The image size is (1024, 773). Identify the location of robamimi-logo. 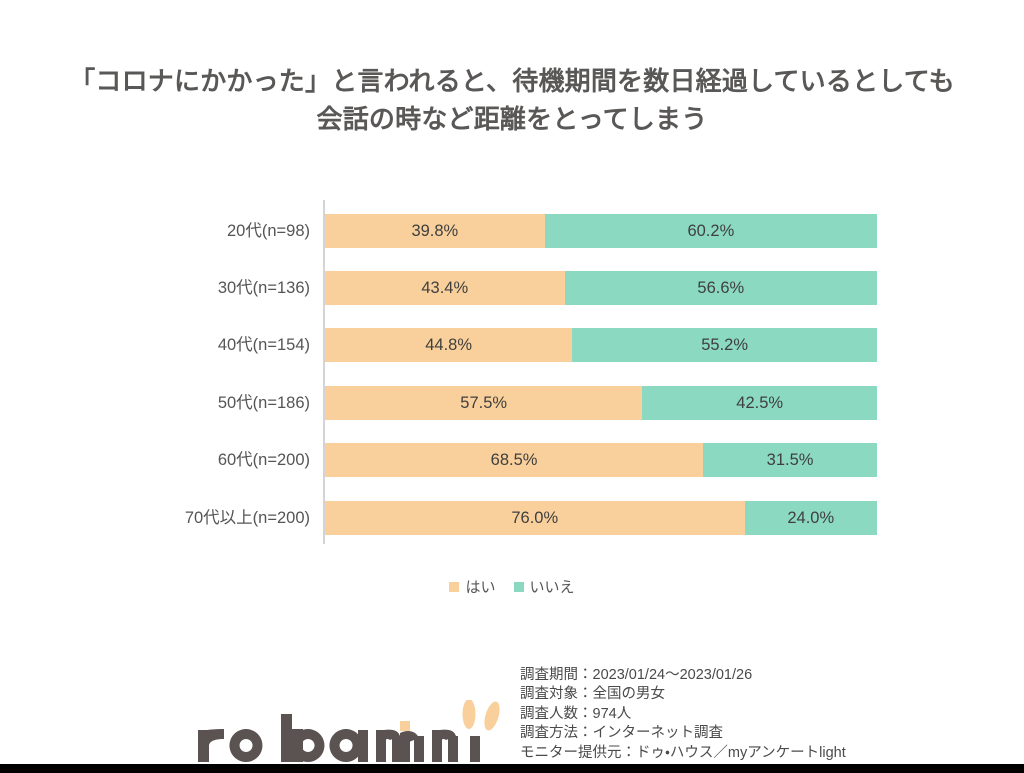
(356, 733).